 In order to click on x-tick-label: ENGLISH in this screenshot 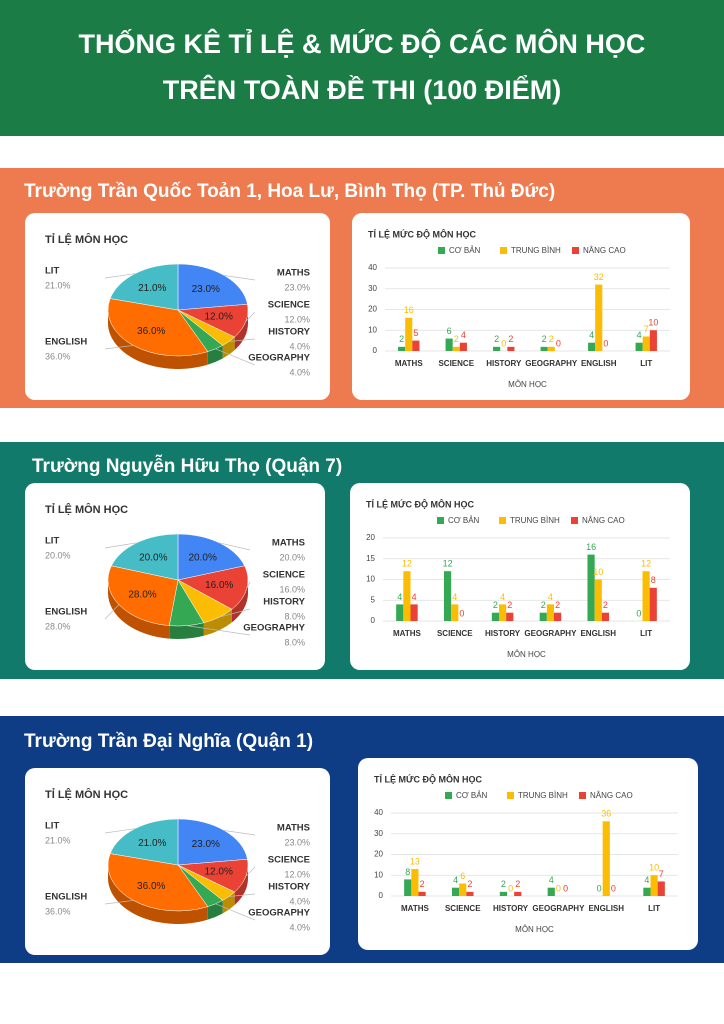, I will do `click(598, 633)`.